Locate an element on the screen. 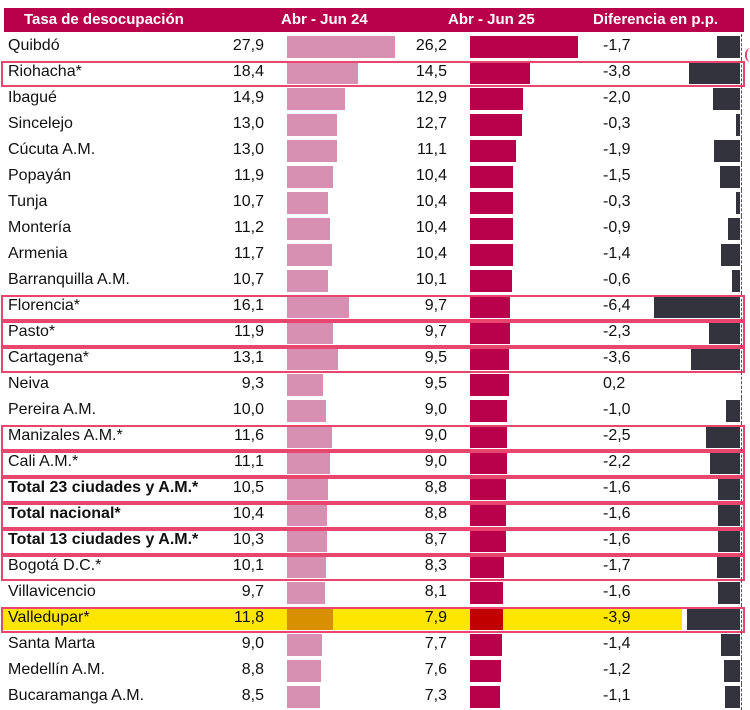 The width and height of the screenshot is (750, 710). value-difference: 0,2 is located at coordinates (614, 383).